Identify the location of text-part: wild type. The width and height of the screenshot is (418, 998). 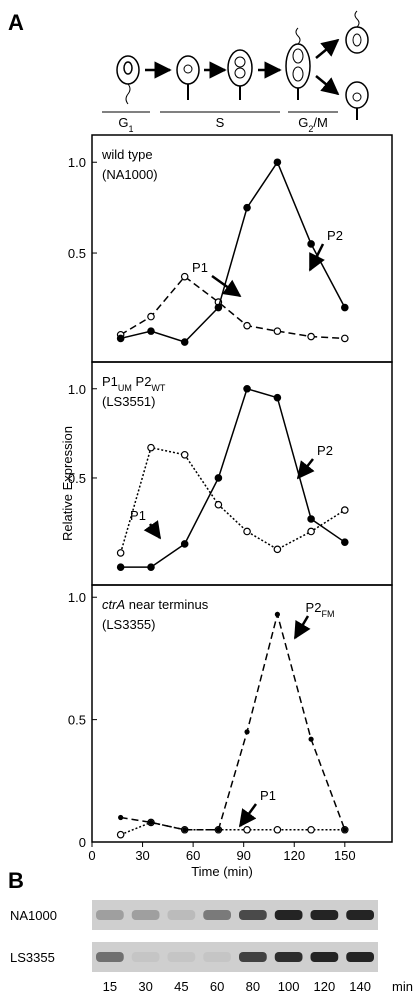
(127, 154).